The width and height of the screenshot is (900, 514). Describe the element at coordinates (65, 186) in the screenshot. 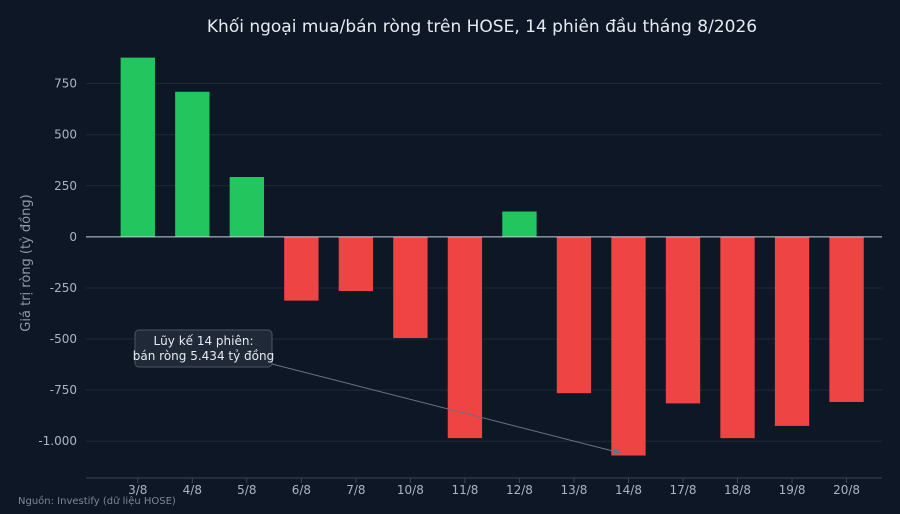

I see `y-tick-label: 250` at that location.